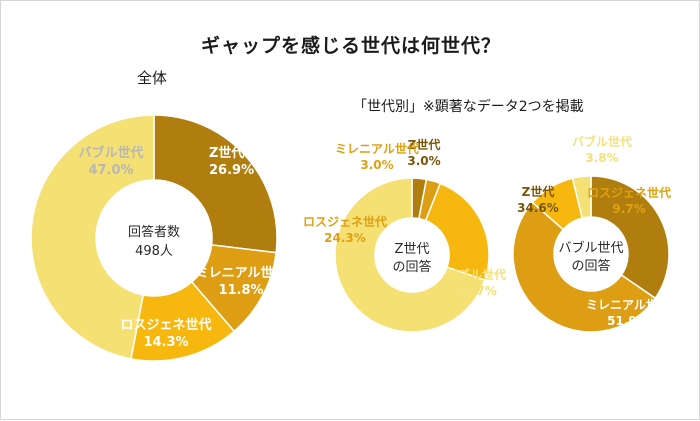  Describe the element at coordinates (601, 158) in the screenshot. I see `slice-value-label: 3.8%` at that location.